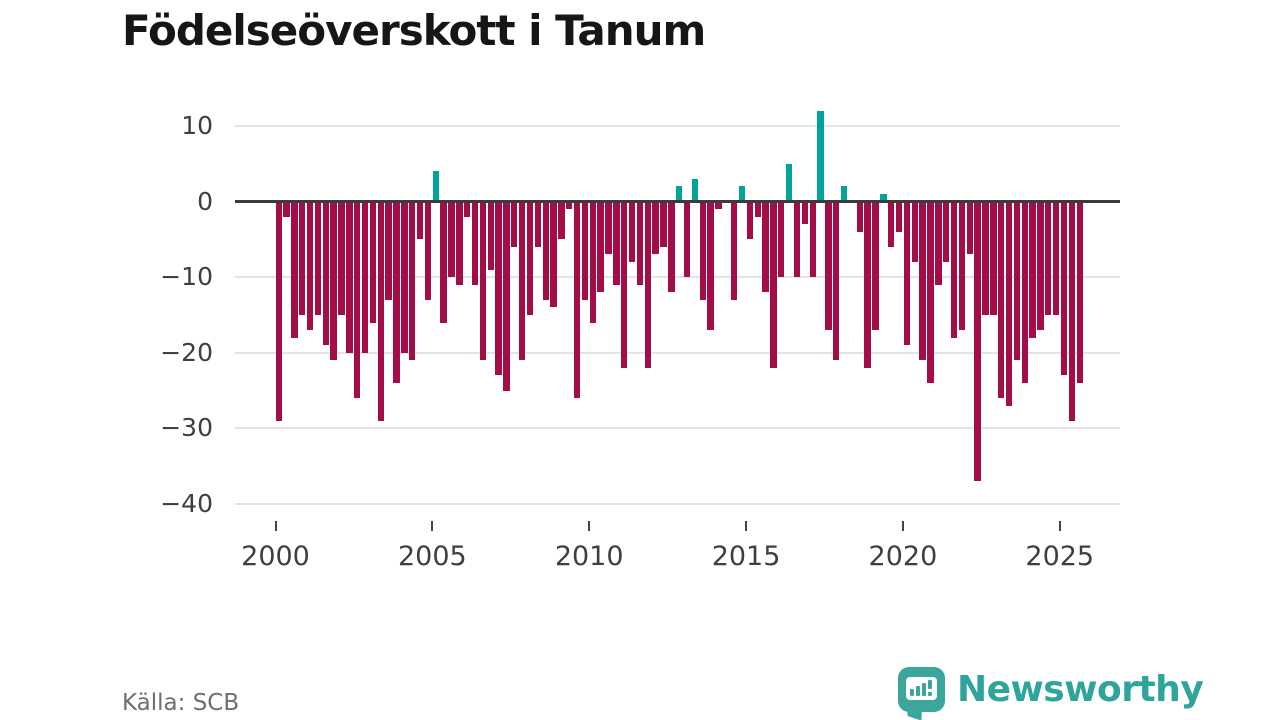  I want to click on y-tick-label: −40, so click(186, 504).